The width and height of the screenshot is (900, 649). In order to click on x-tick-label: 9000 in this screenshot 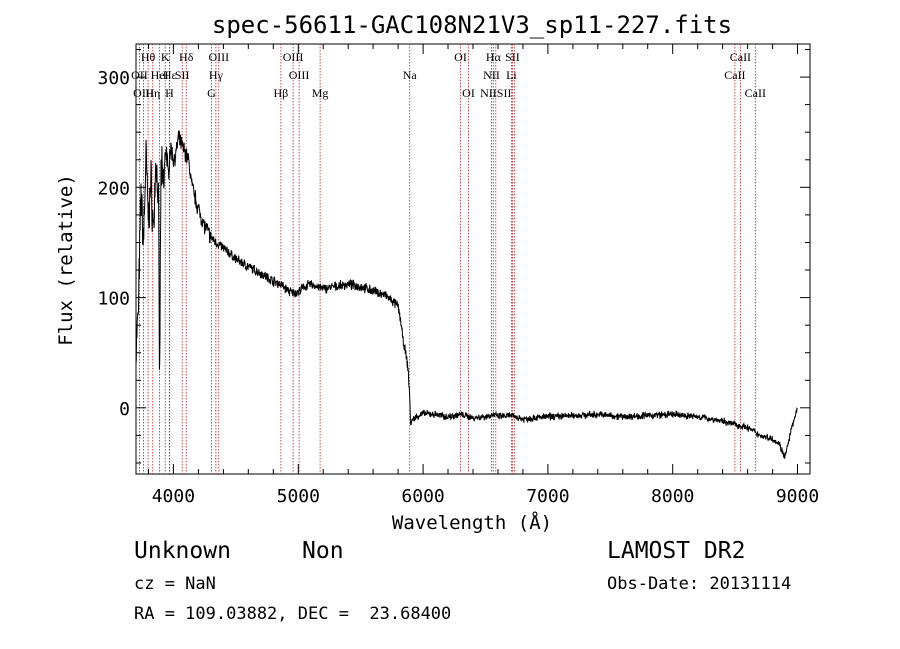, I will do `click(797, 496)`.